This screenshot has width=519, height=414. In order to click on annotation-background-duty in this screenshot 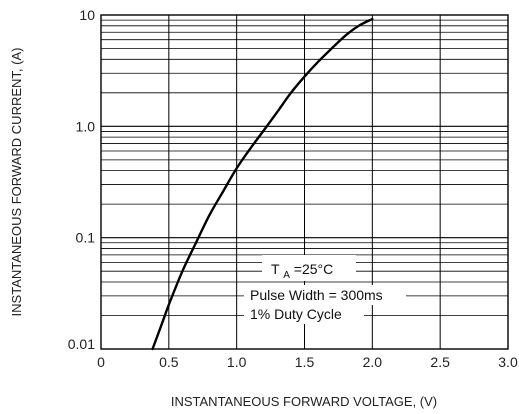, I will do `click(304, 314)`.